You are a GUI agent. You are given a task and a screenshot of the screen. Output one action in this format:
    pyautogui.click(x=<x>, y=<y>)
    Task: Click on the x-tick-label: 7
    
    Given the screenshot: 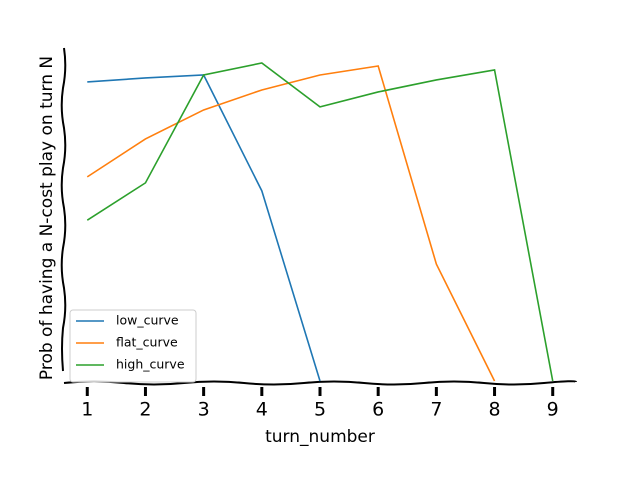 What is the action you would take?
    pyautogui.click(x=436, y=410)
    